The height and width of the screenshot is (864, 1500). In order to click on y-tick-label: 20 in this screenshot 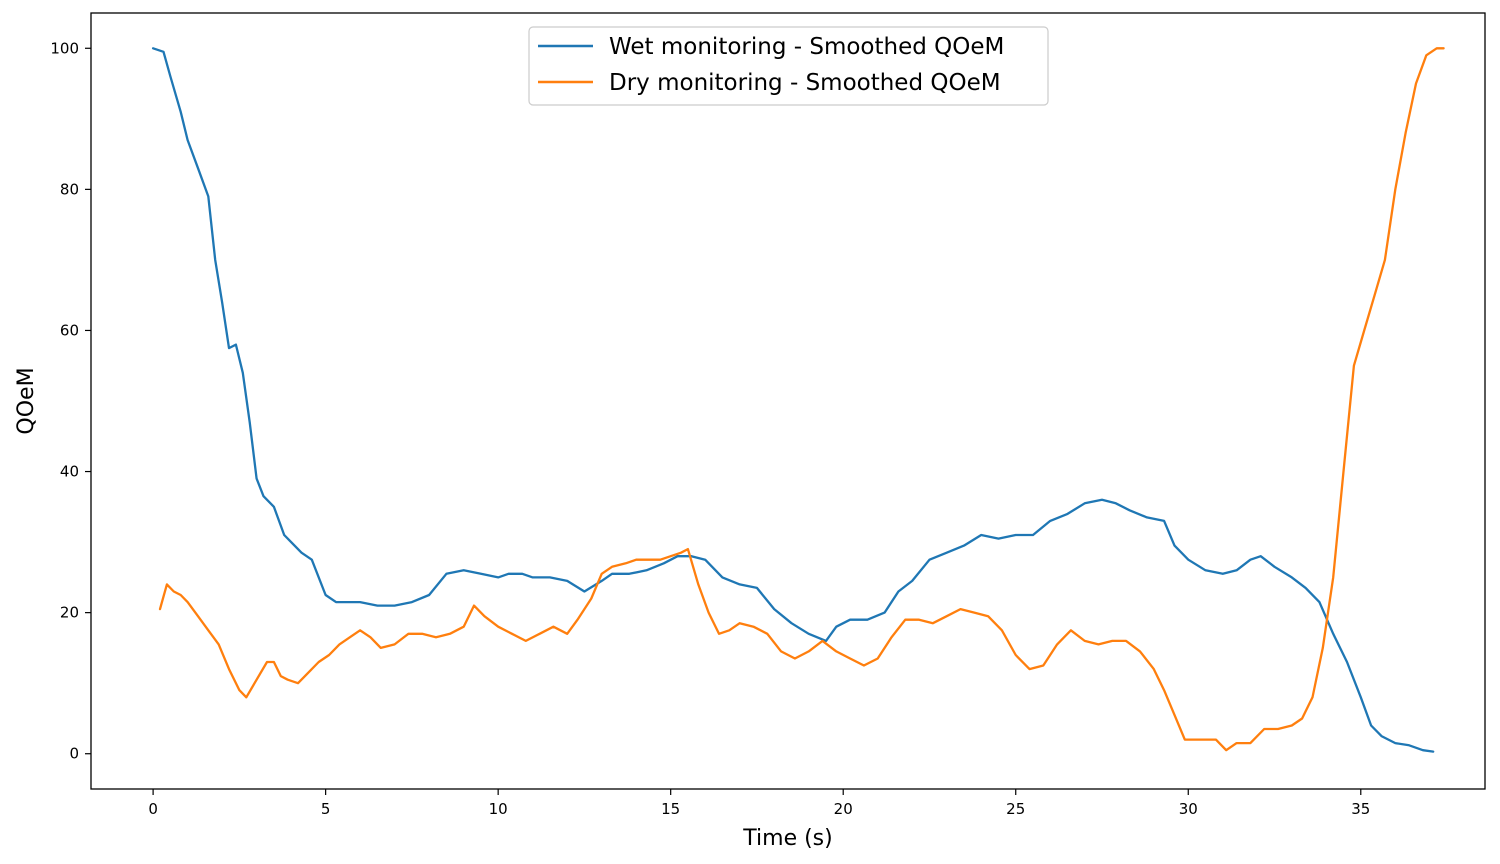, I will do `click(69, 613)`.